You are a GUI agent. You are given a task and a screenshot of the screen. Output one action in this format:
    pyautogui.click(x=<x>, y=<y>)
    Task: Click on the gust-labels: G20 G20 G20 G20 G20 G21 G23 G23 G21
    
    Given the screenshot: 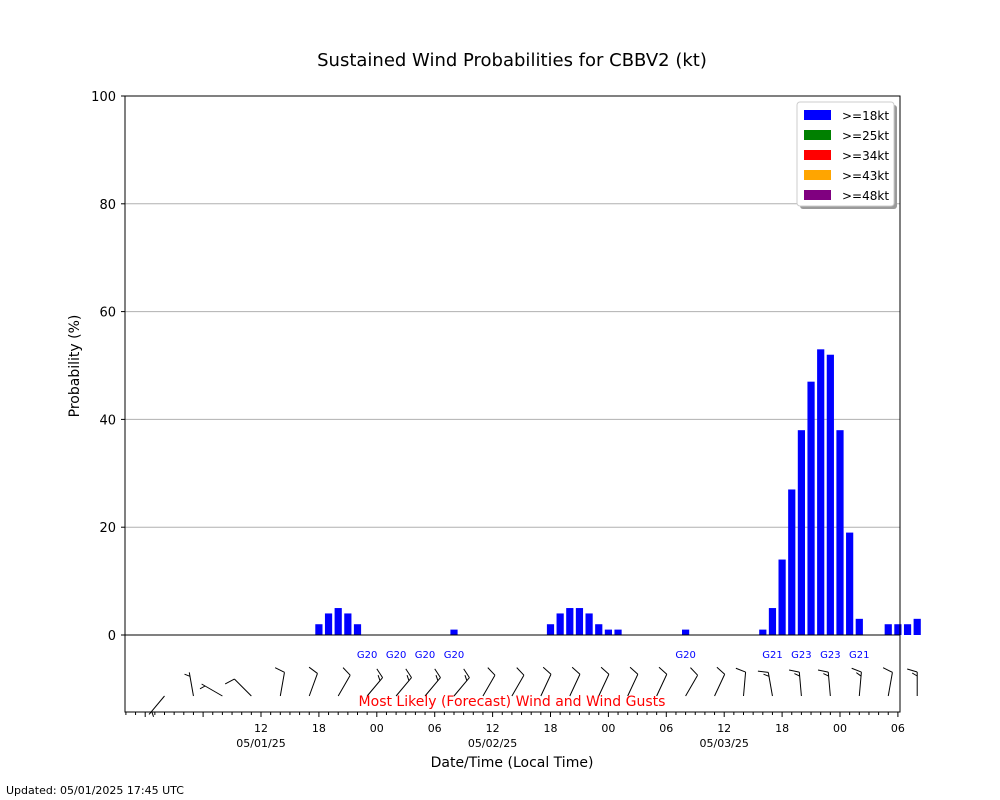 What is the action you would take?
    pyautogui.click(x=613, y=655)
    